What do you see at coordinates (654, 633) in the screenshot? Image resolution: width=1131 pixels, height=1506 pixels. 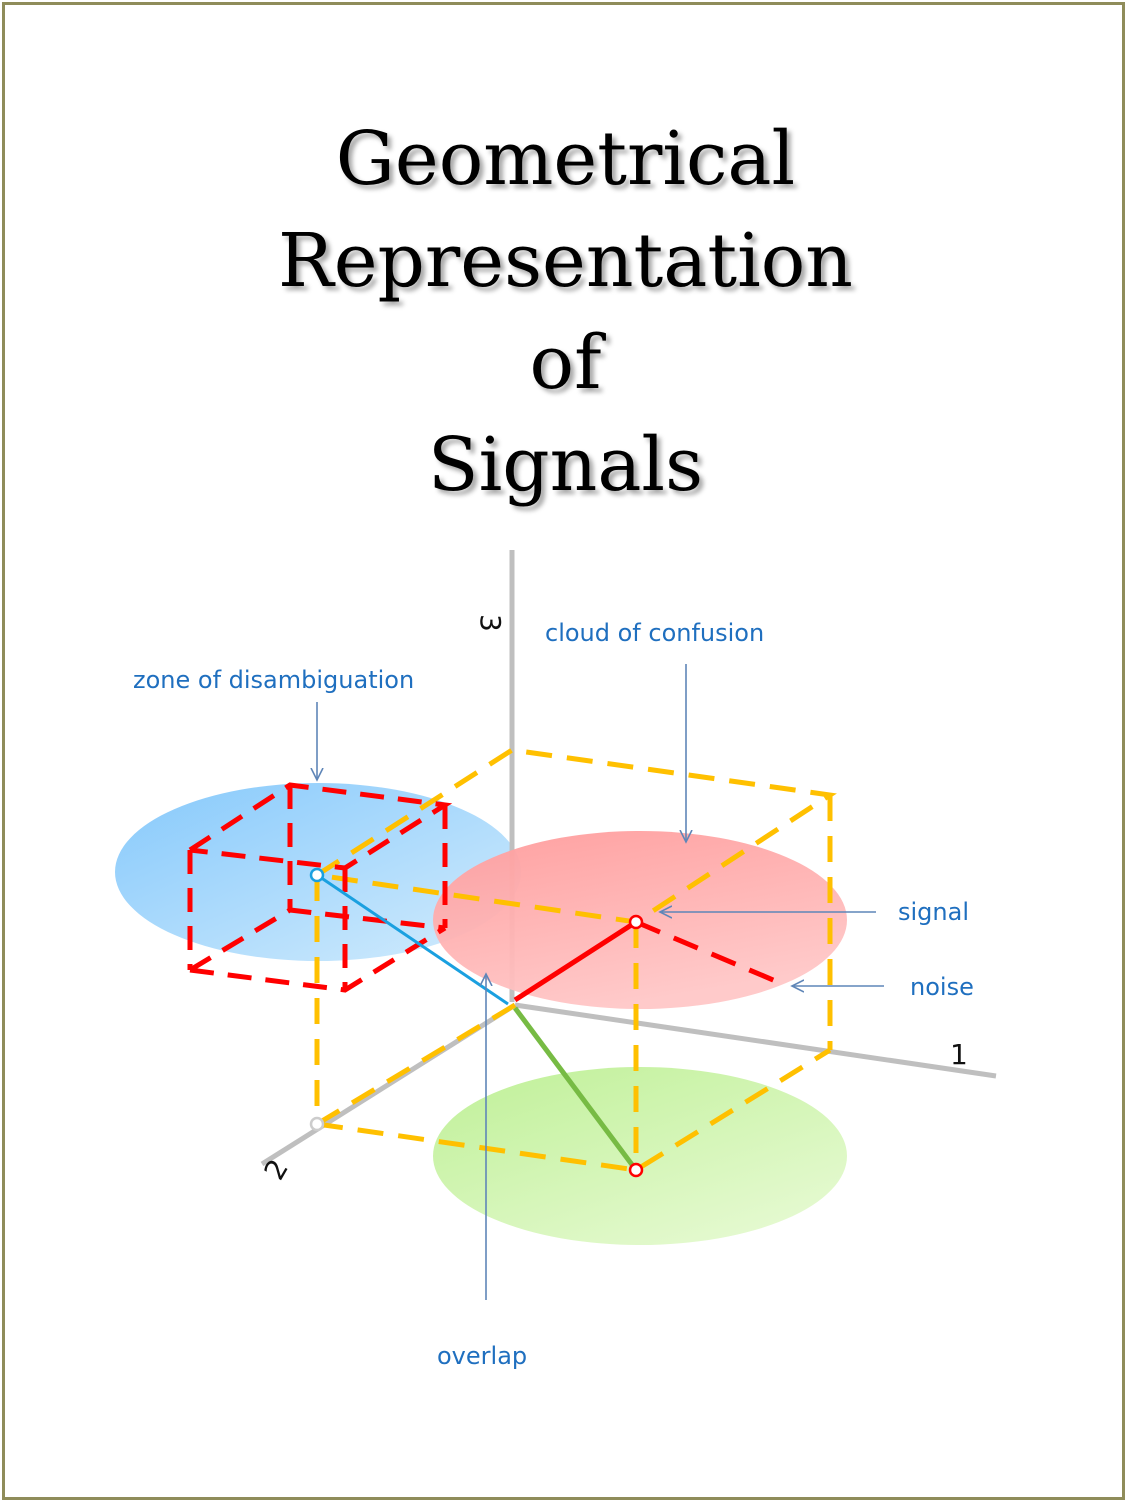 I see `cloud-label: cloud of confusion` at bounding box center [654, 633].